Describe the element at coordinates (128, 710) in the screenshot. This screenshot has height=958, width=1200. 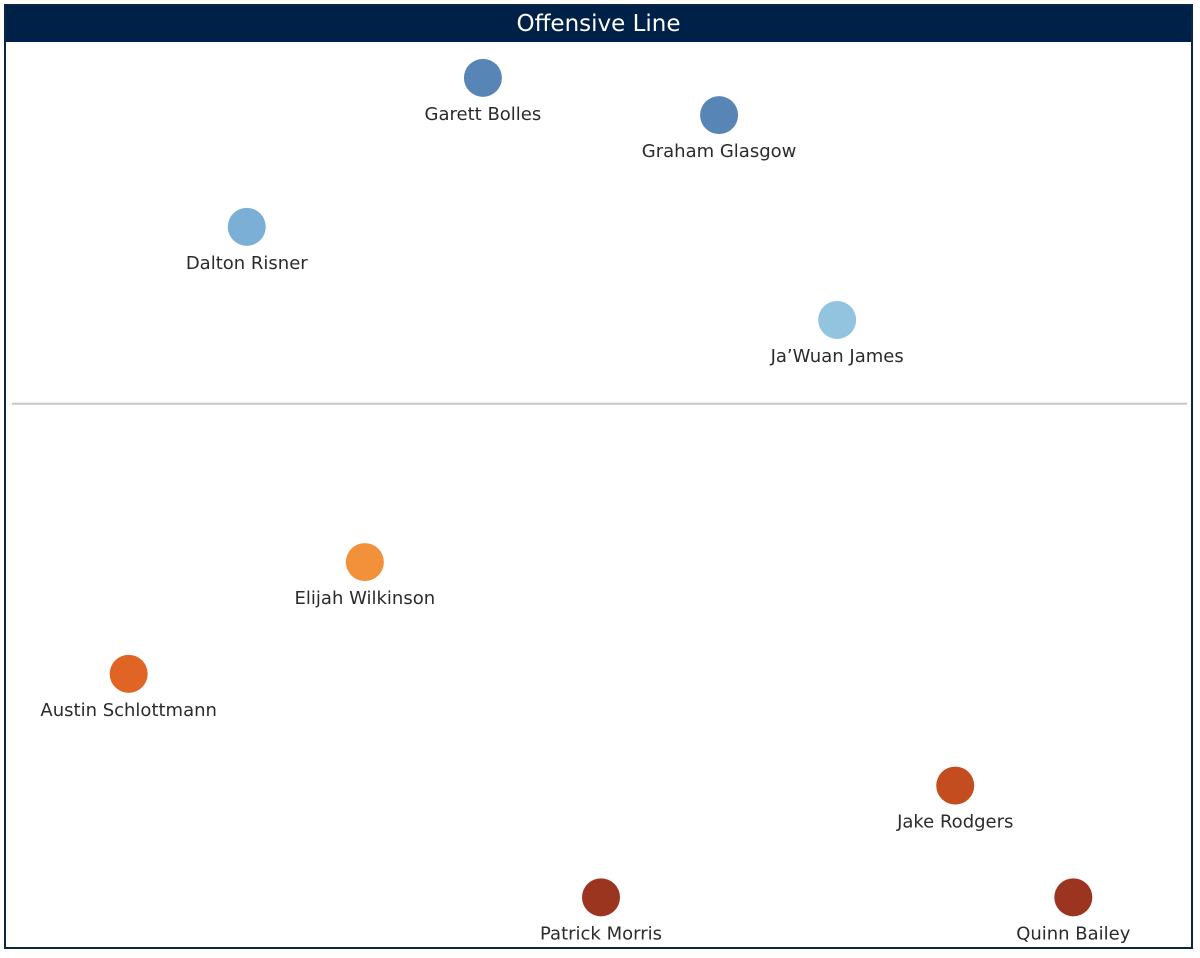
I see `point-label: Austin Schlottmann` at that location.